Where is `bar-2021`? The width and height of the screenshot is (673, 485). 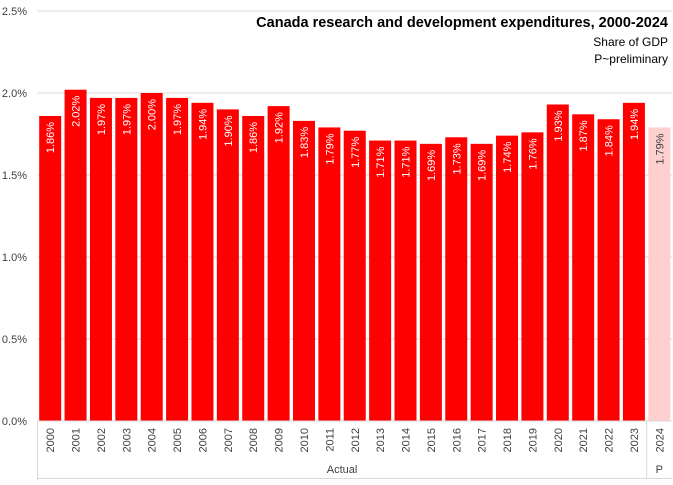 bar-2021 is located at coordinates (583, 267).